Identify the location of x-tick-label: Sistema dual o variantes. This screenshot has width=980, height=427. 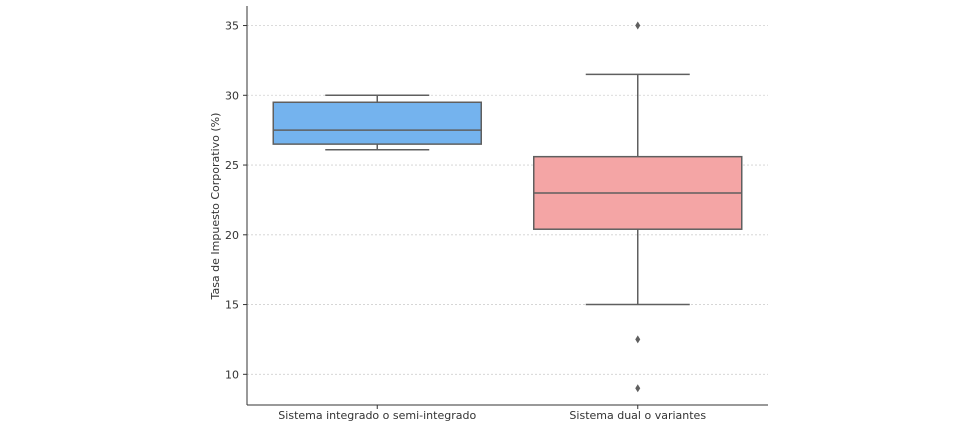
(637, 415).